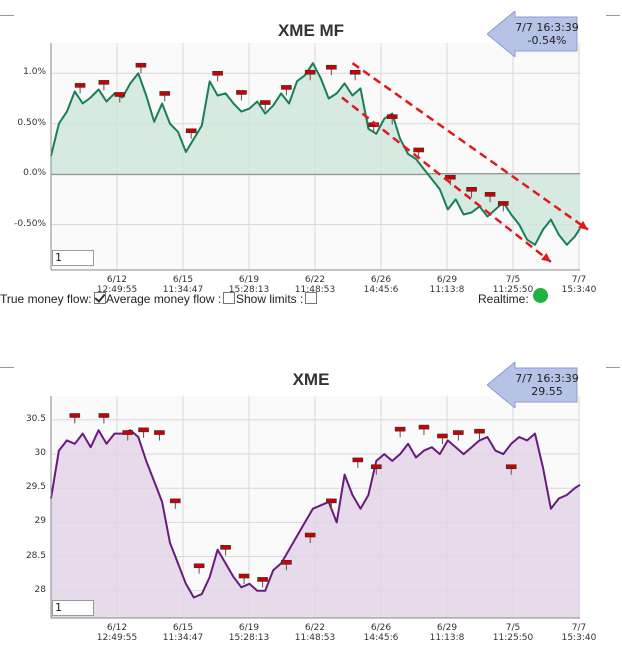 The image size is (622, 661). Describe the element at coordinates (73, 608) in the screenshot. I see `price-period-input: 1` at that location.